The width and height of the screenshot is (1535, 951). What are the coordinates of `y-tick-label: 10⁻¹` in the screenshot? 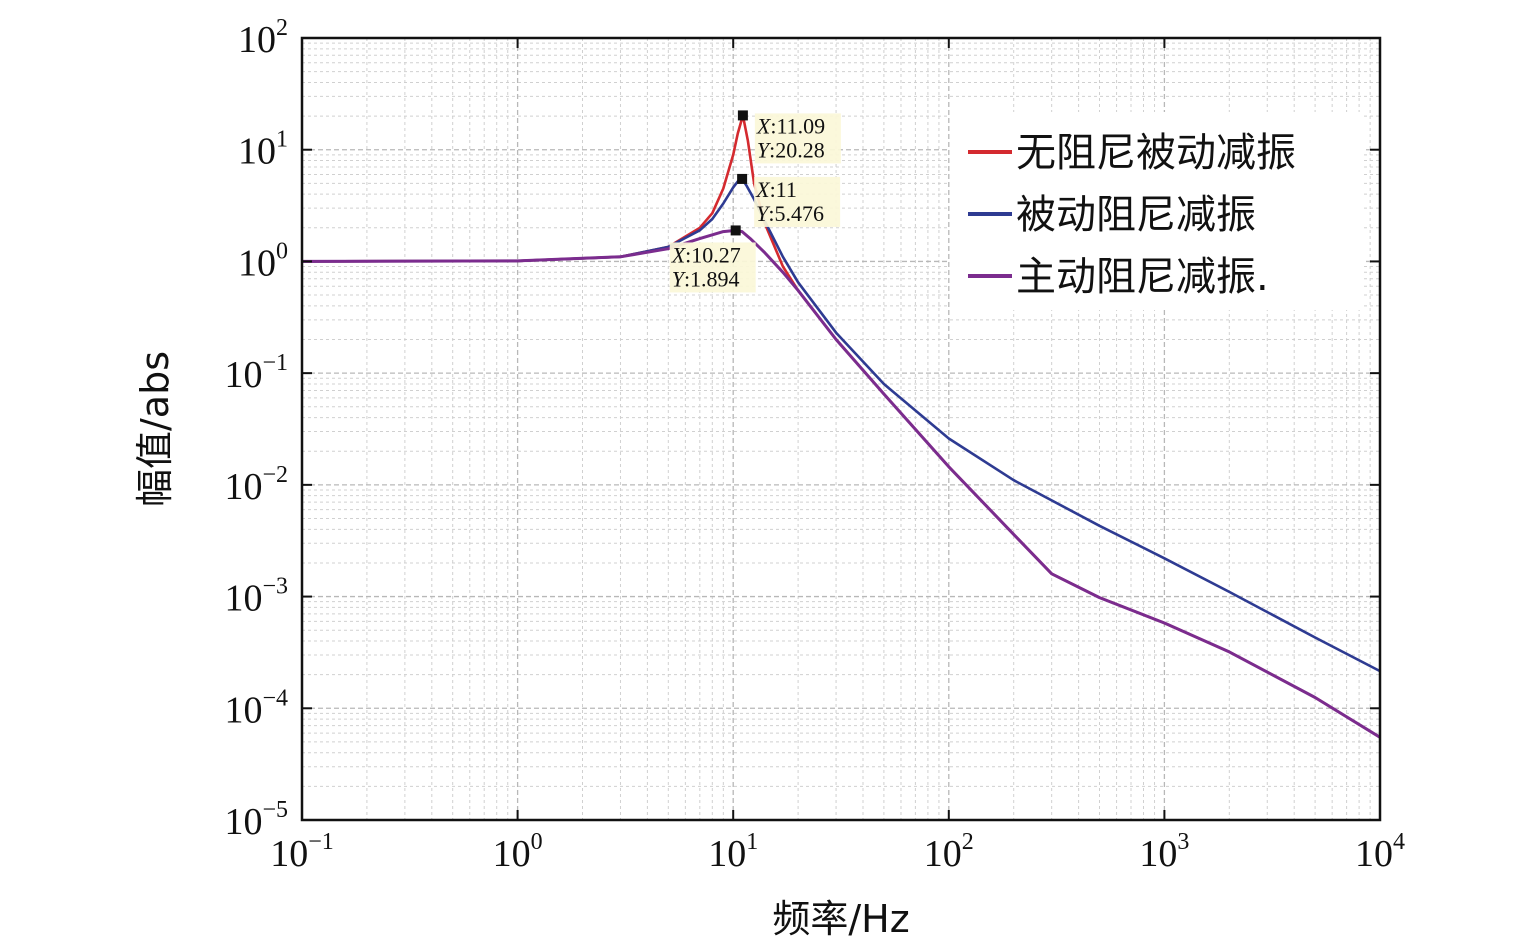 It's located at (256, 373).